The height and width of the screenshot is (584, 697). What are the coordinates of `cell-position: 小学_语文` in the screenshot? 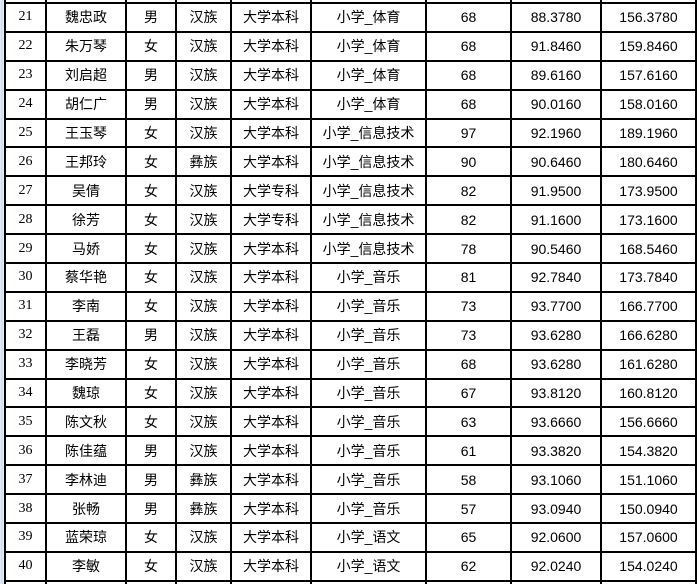 It's located at (368, 537).